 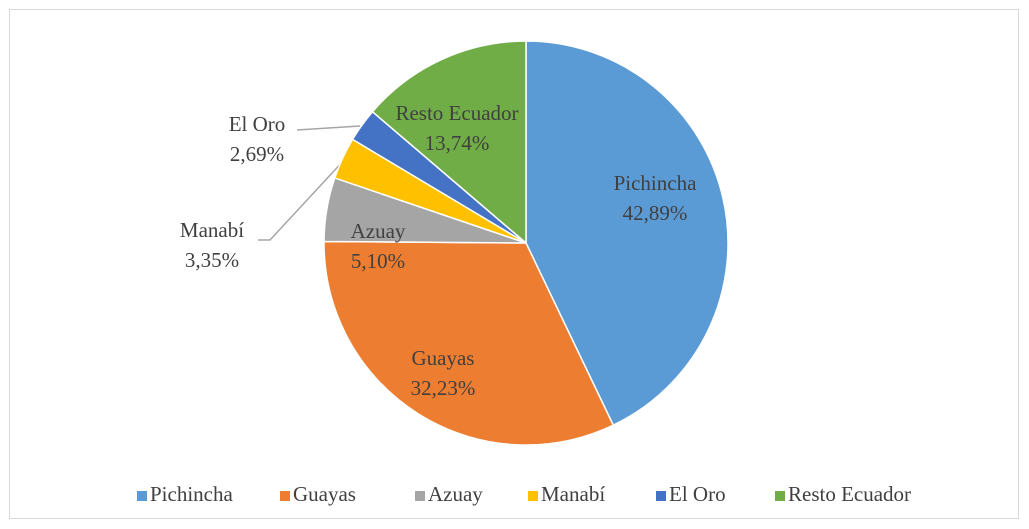 What do you see at coordinates (456, 113) in the screenshot?
I see `slice-label-name: Resto Ecuador` at bounding box center [456, 113].